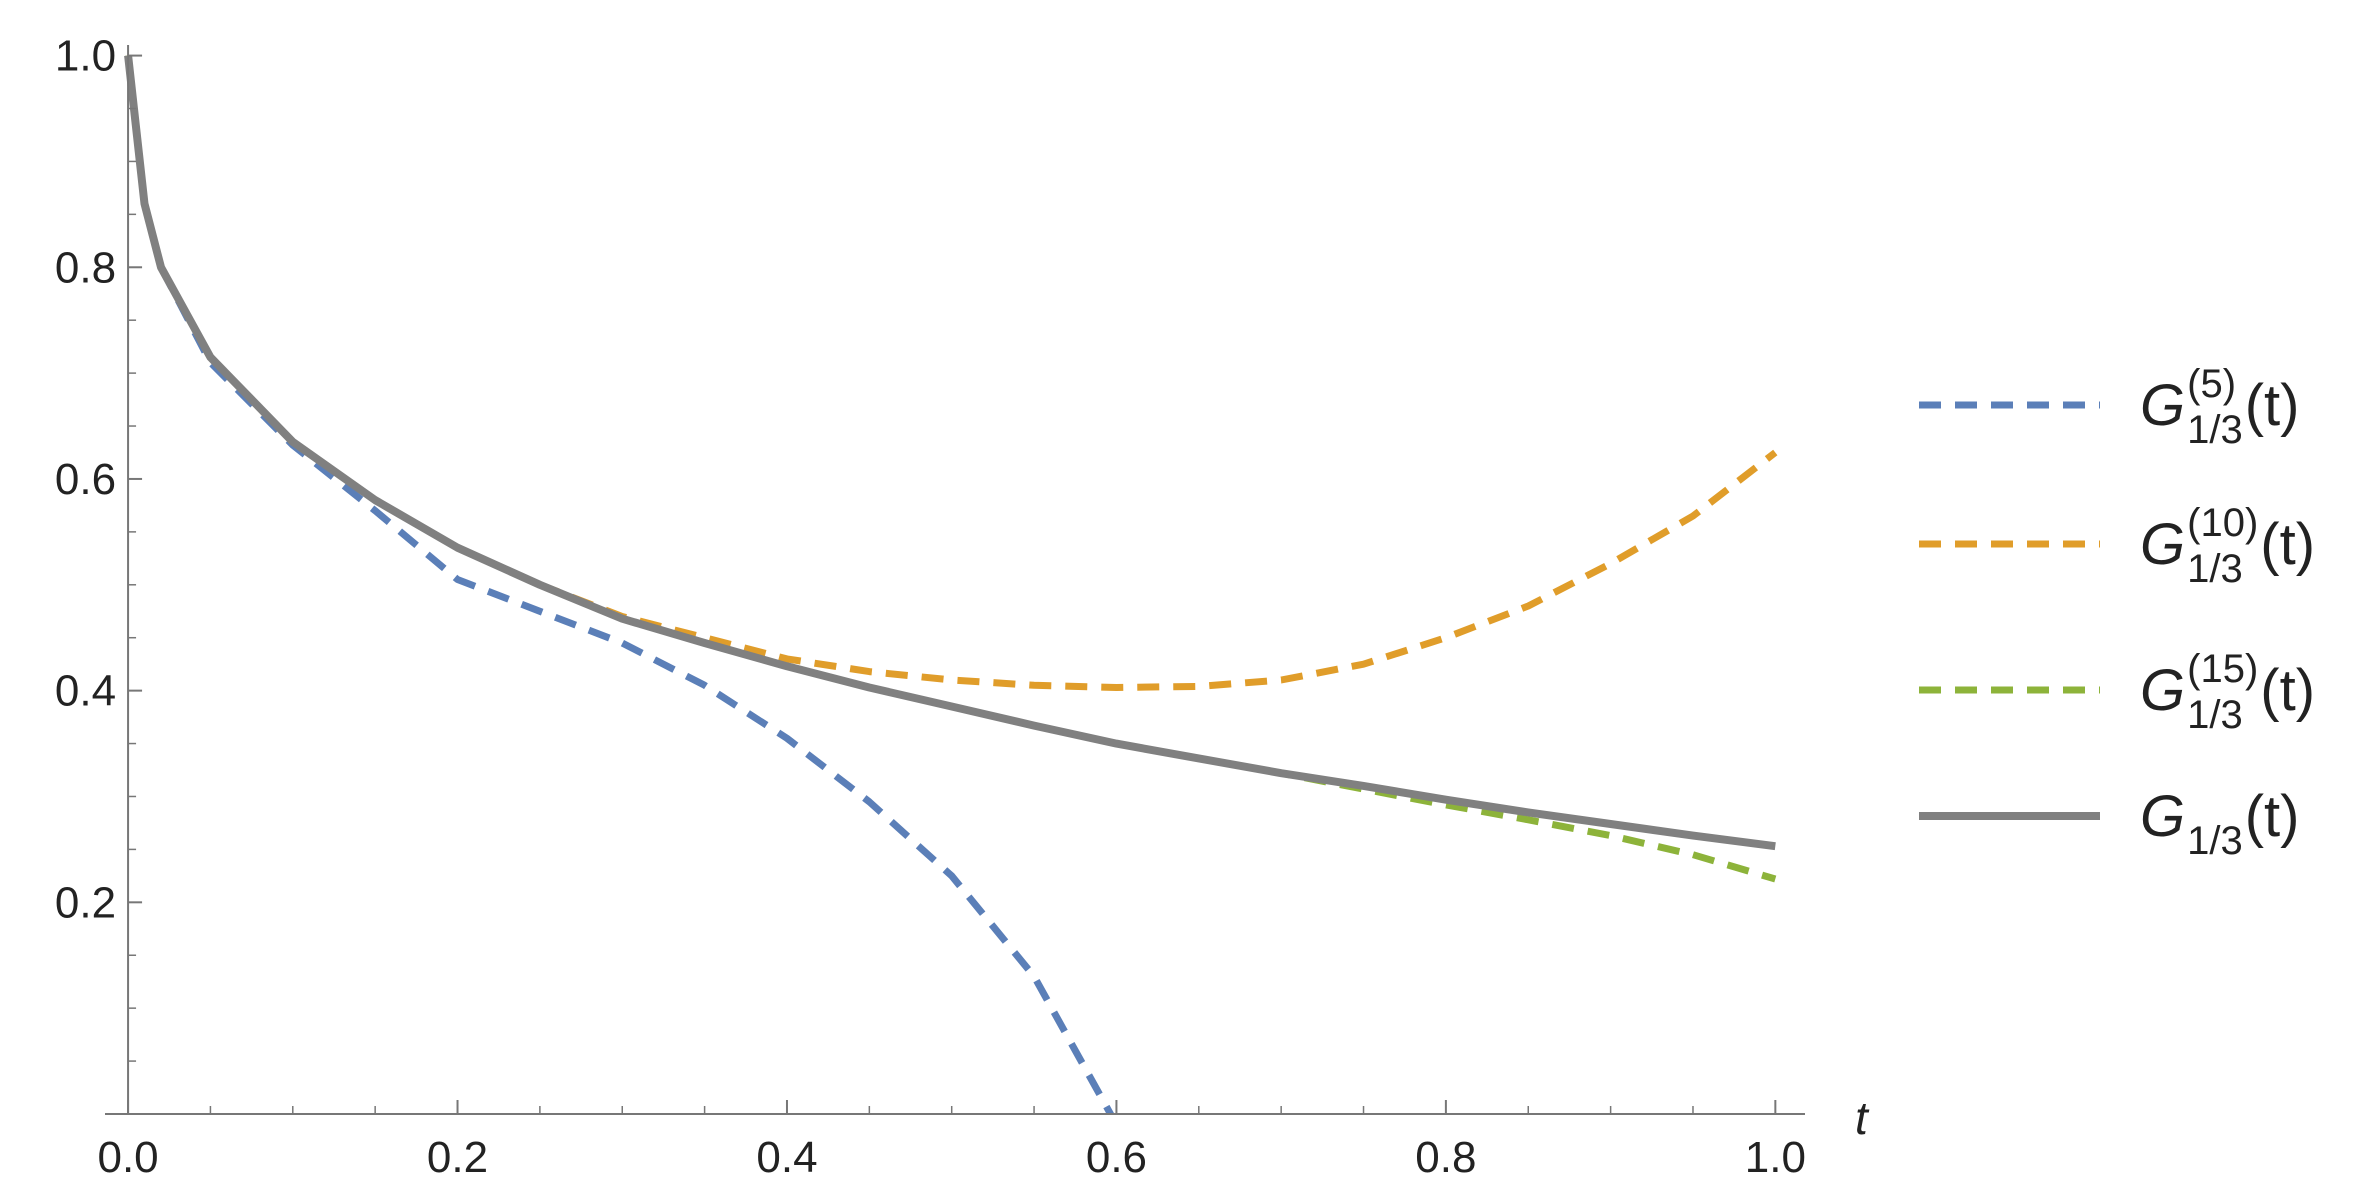  What do you see at coordinates (786, 1157) in the screenshot?
I see `x-tick-label: 0.4` at bounding box center [786, 1157].